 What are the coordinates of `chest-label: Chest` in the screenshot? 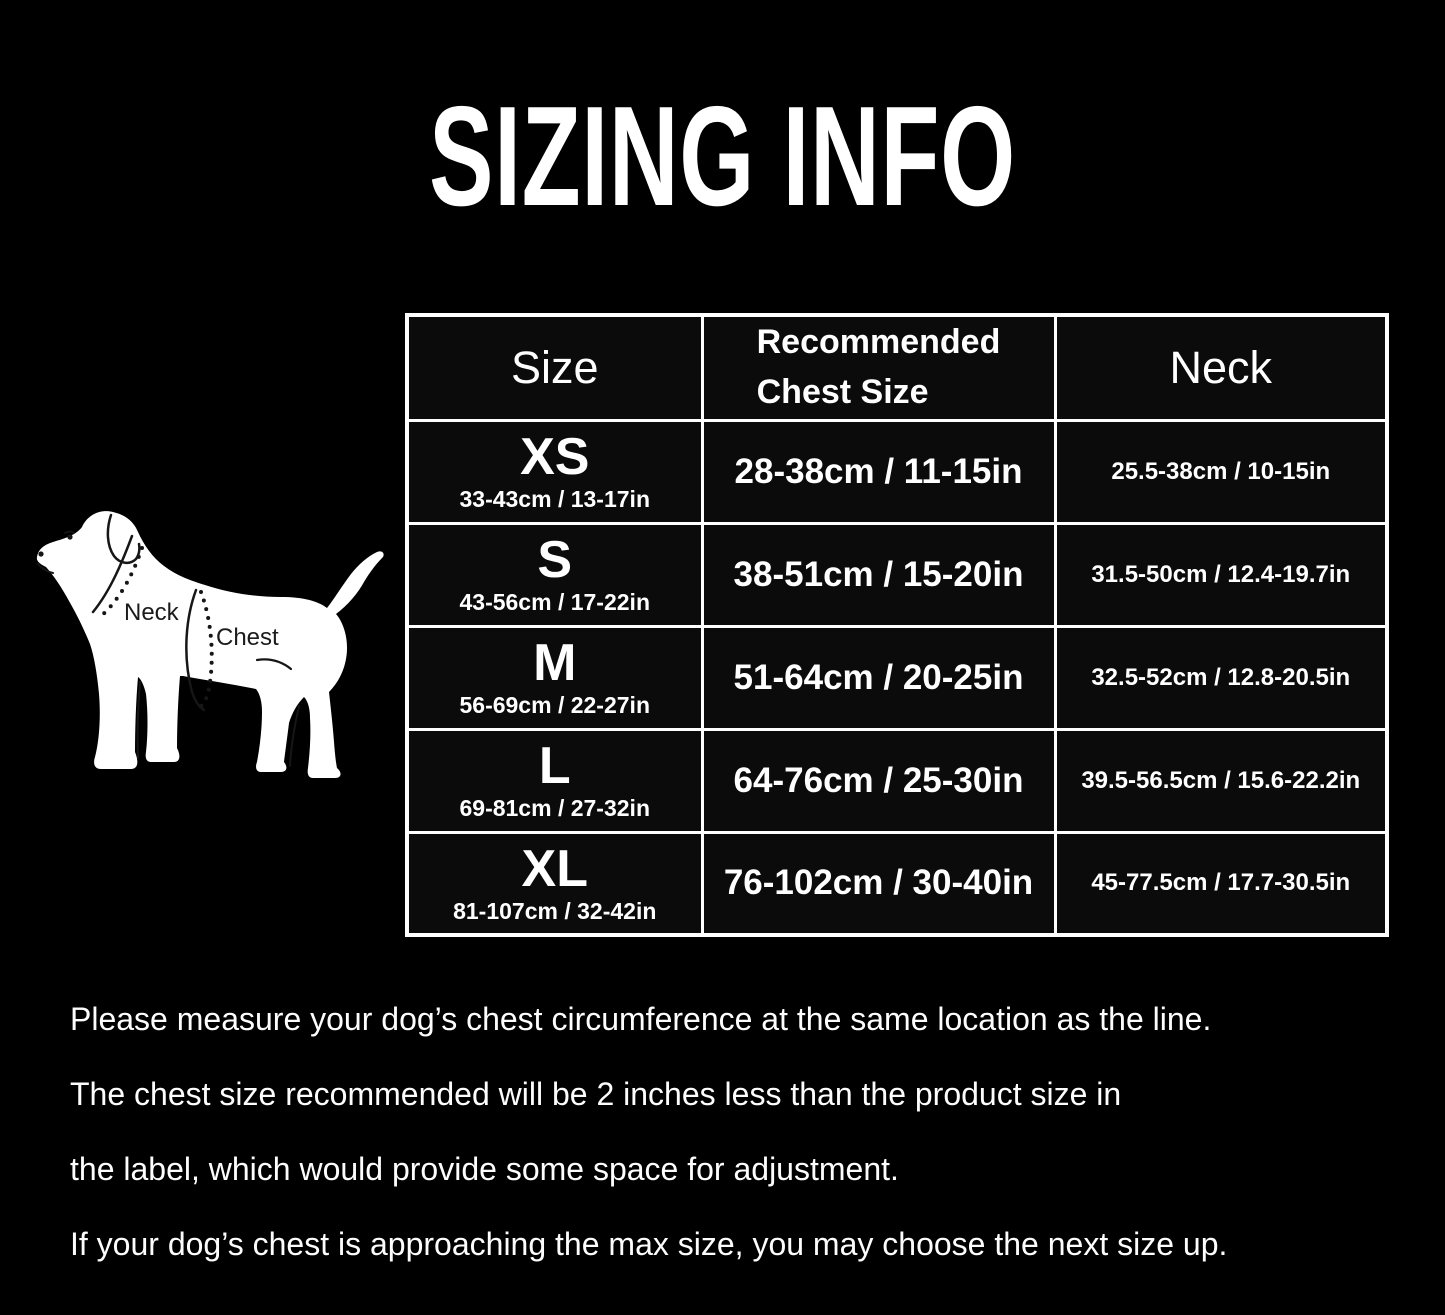 It's located at (247, 637).